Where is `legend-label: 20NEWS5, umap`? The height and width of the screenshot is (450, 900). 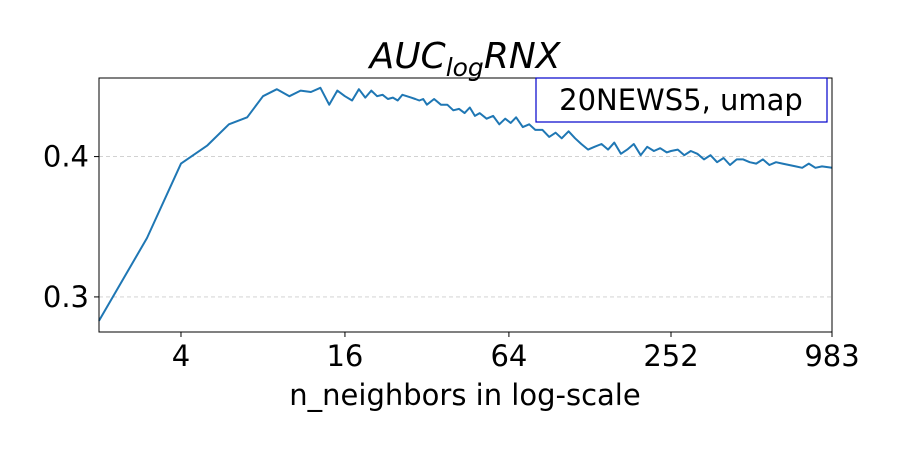
legend-label: 20NEWS5, umap is located at coordinates (681, 100).